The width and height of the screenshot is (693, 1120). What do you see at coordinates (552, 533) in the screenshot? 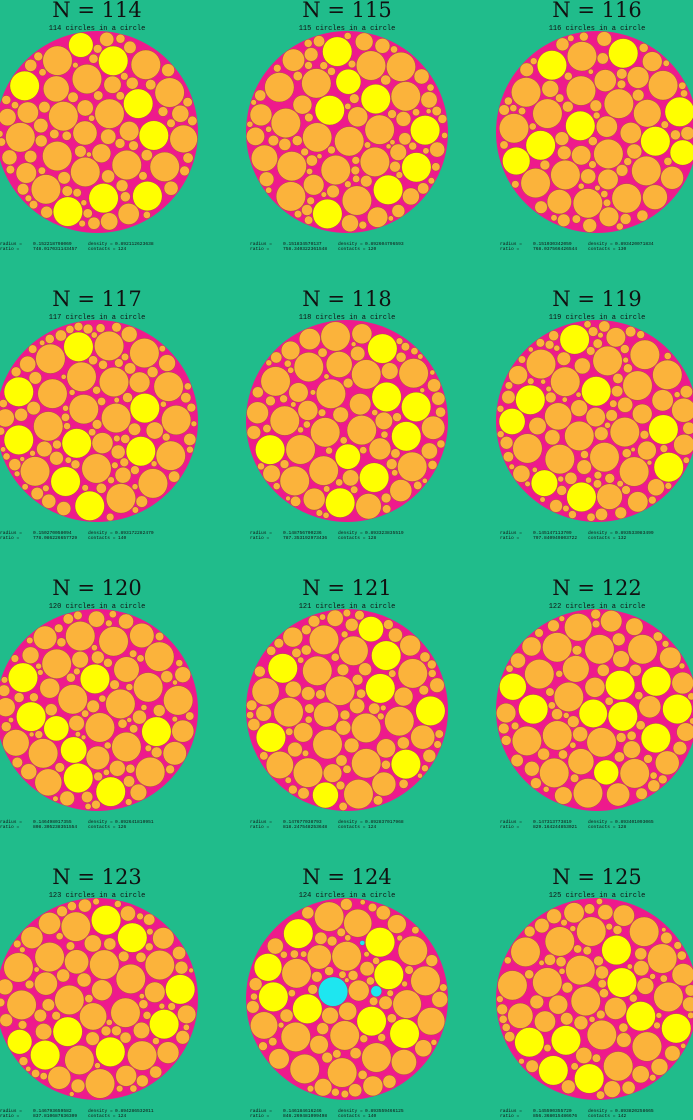
I see `radius-value: 0.145147113709` at bounding box center [552, 533].